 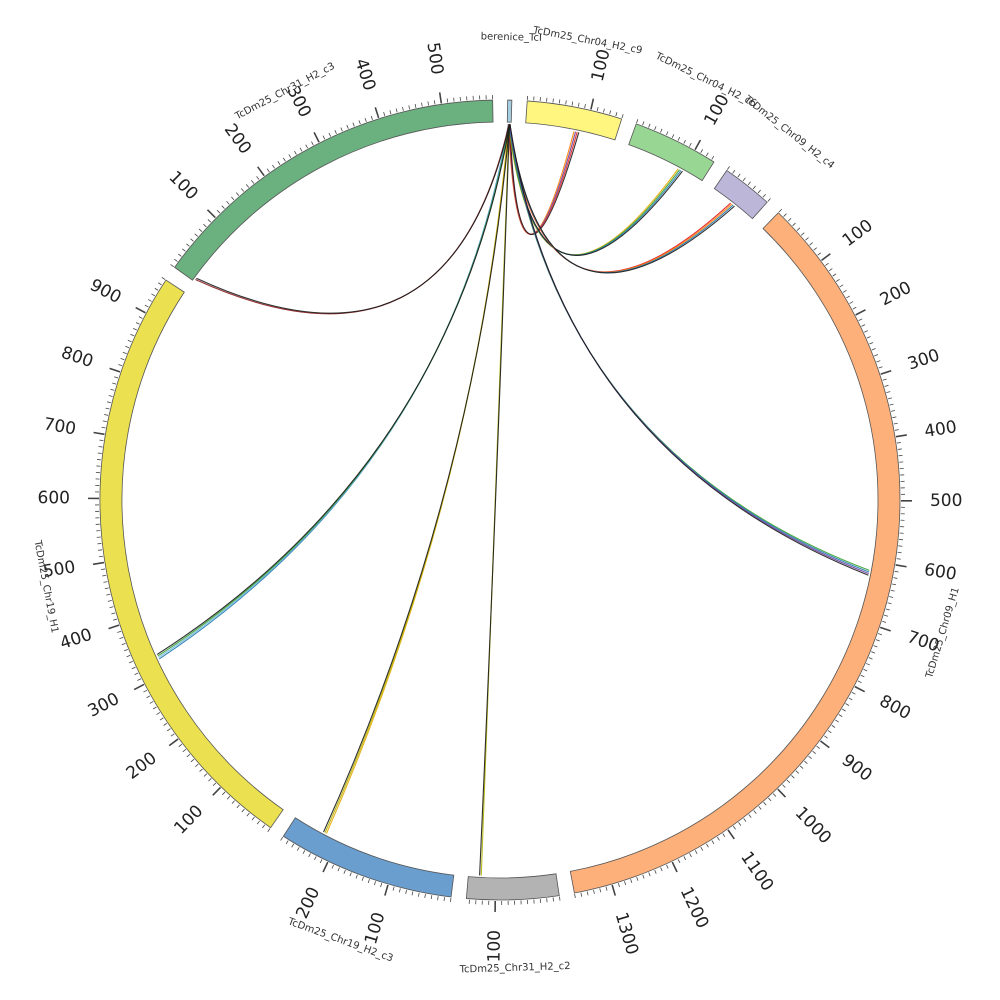 What do you see at coordinates (375, 928) in the screenshot?
I see `tick-label: 100` at bounding box center [375, 928].